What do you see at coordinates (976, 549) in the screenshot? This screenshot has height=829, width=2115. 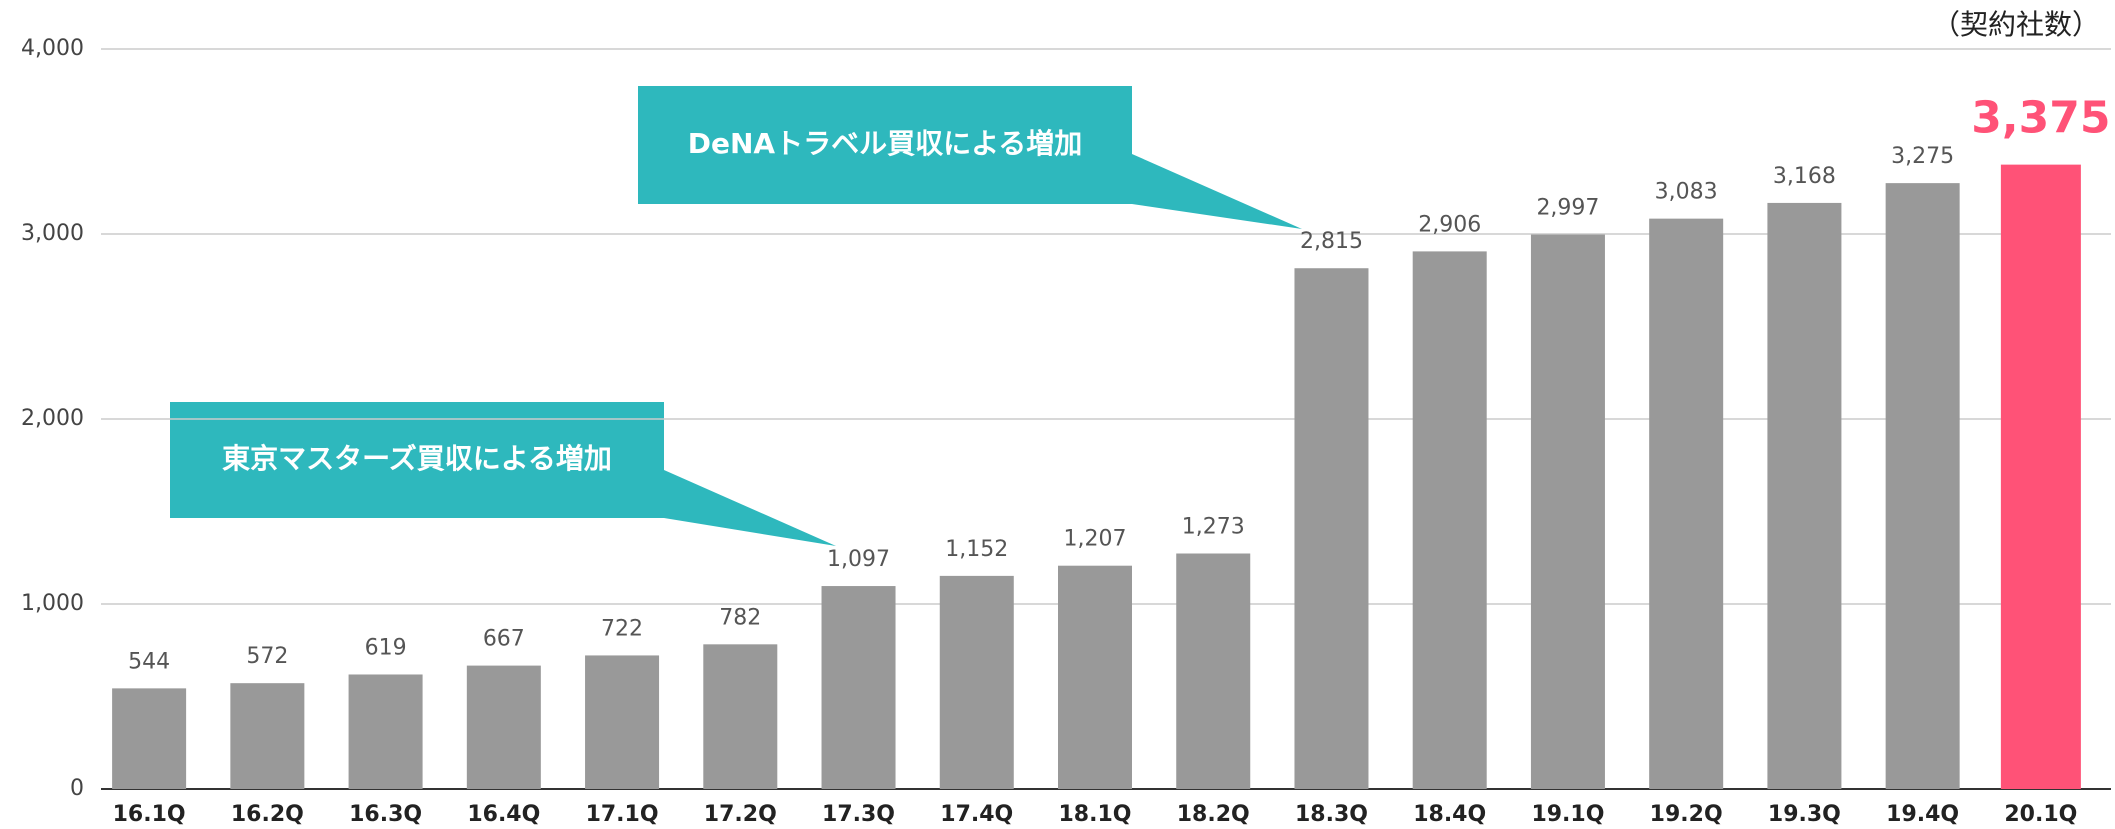 I see `value-label: 1,152` at bounding box center [976, 549].